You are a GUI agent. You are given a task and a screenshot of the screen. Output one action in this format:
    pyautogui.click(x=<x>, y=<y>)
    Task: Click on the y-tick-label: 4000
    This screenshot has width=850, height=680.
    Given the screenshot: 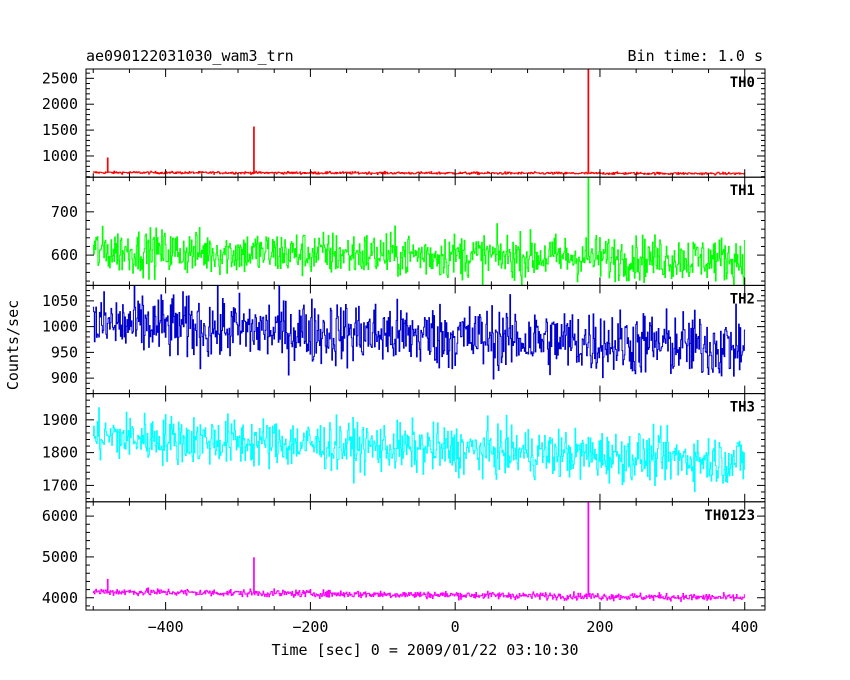 What is the action you would take?
    pyautogui.click(x=60, y=598)
    